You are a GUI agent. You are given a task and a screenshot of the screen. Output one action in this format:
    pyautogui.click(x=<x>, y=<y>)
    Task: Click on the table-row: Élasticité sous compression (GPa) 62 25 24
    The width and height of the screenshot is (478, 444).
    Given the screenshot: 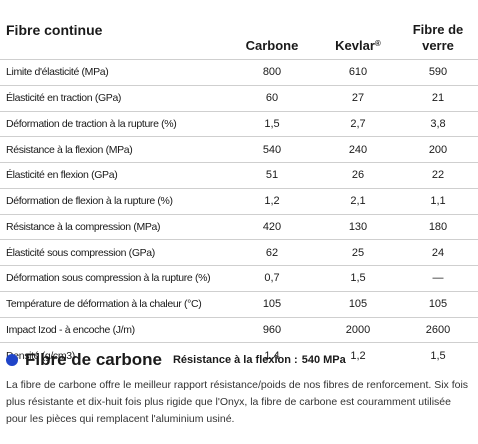 What is the action you would take?
    pyautogui.click(x=239, y=252)
    